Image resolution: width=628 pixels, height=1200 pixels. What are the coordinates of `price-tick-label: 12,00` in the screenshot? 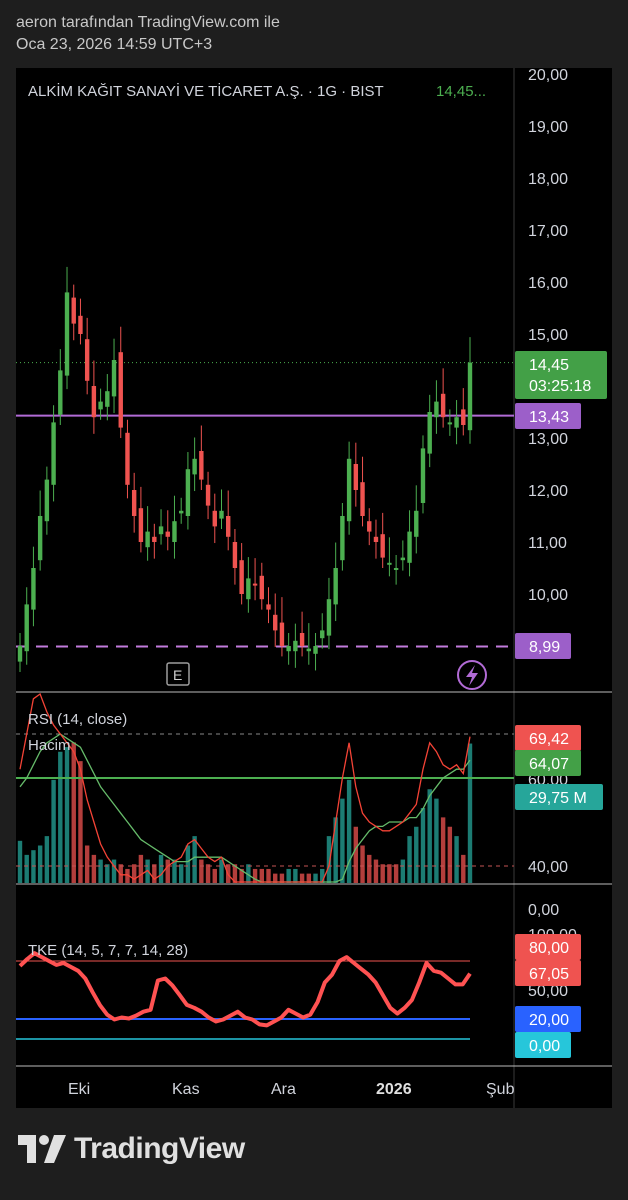 It's located at (548, 491).